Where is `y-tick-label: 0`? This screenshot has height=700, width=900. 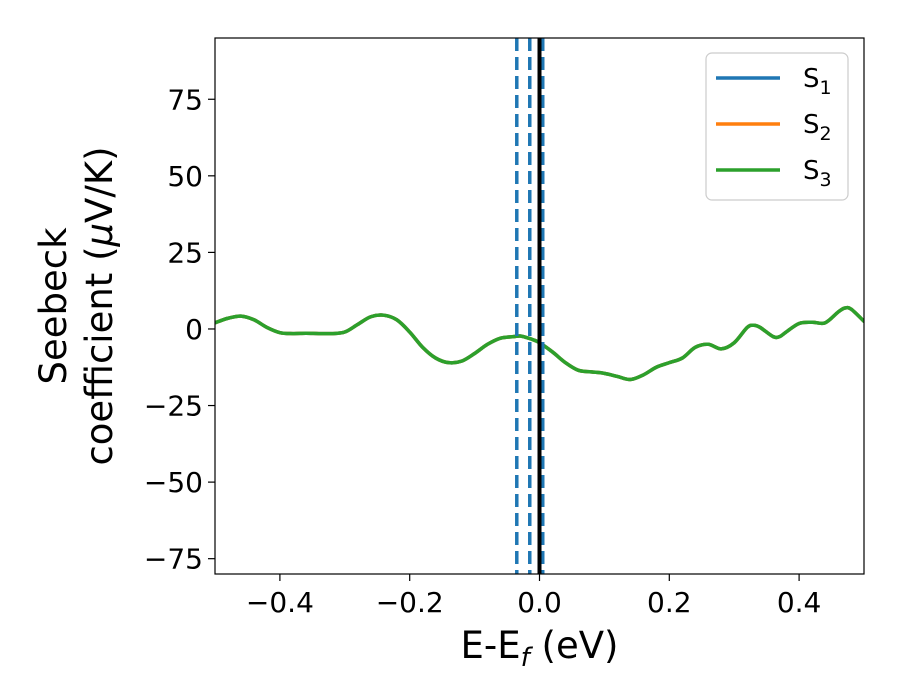
y-tick-label: 0 is located at coordinates (194, 329).